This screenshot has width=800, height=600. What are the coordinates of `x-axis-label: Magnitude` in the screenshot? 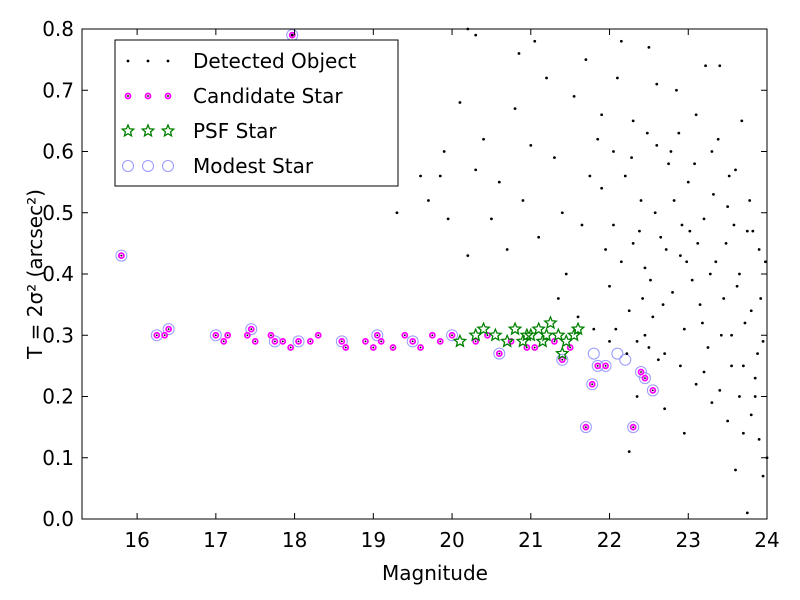 It's located at (435, 573).